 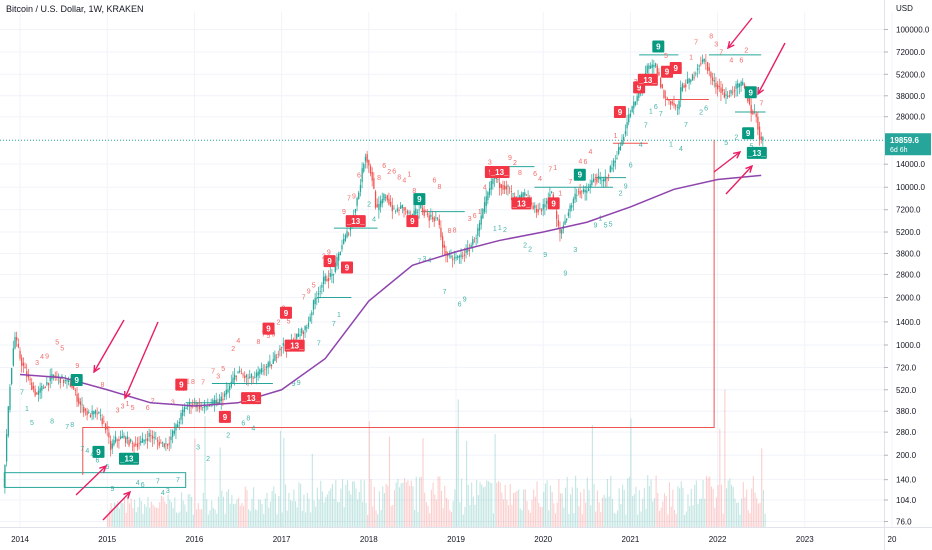 What do you see at coordinates (389, 172) in the screenshot?
I see `sequential-count: 2` at bounding box center [389, 172].